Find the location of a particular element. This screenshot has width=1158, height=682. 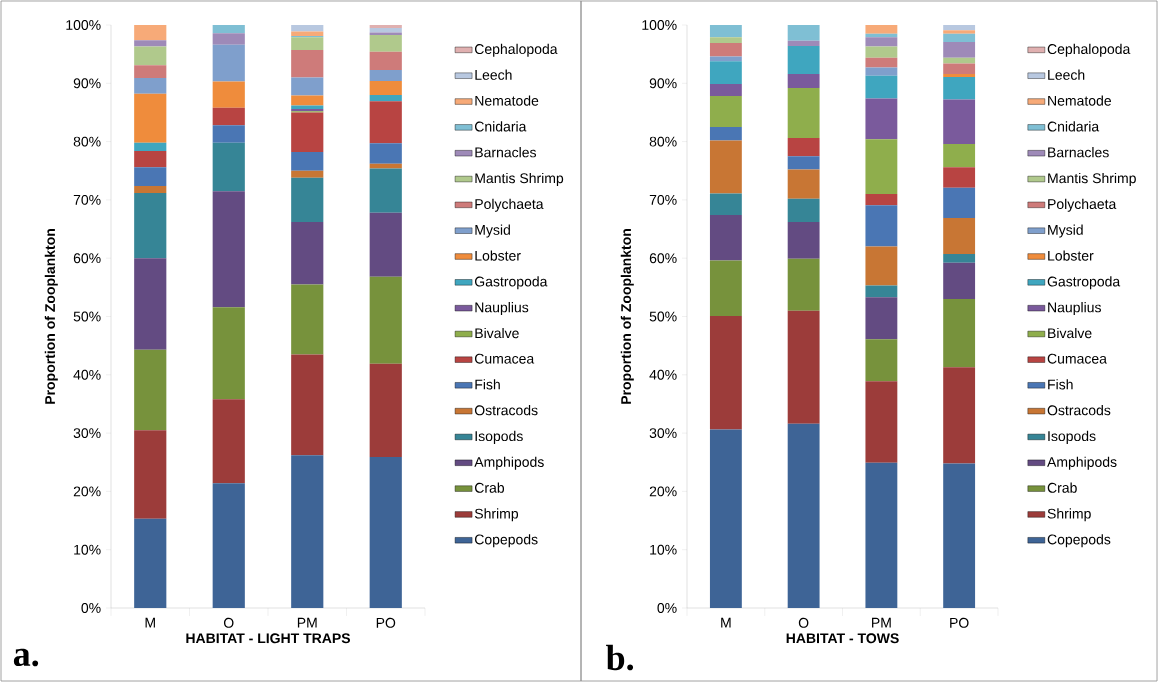

text: b. is located at coordinates (620, 657).